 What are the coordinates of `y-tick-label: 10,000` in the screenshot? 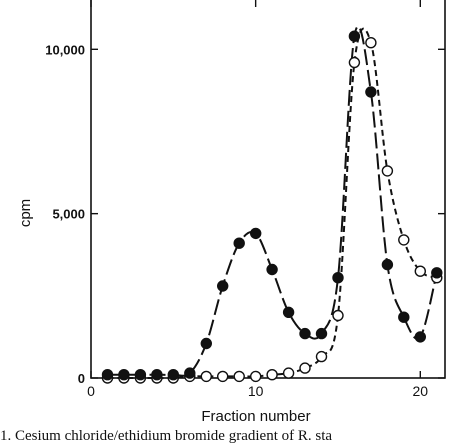 It's located at (65, 49).